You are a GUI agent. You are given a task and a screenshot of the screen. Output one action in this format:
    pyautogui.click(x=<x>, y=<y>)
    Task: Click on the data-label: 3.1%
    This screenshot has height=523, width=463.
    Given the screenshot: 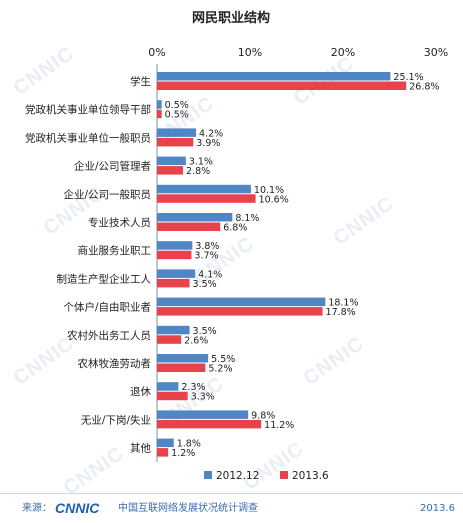 What is the action you would take?
    pyautogui.click(x=201, y=162)
    